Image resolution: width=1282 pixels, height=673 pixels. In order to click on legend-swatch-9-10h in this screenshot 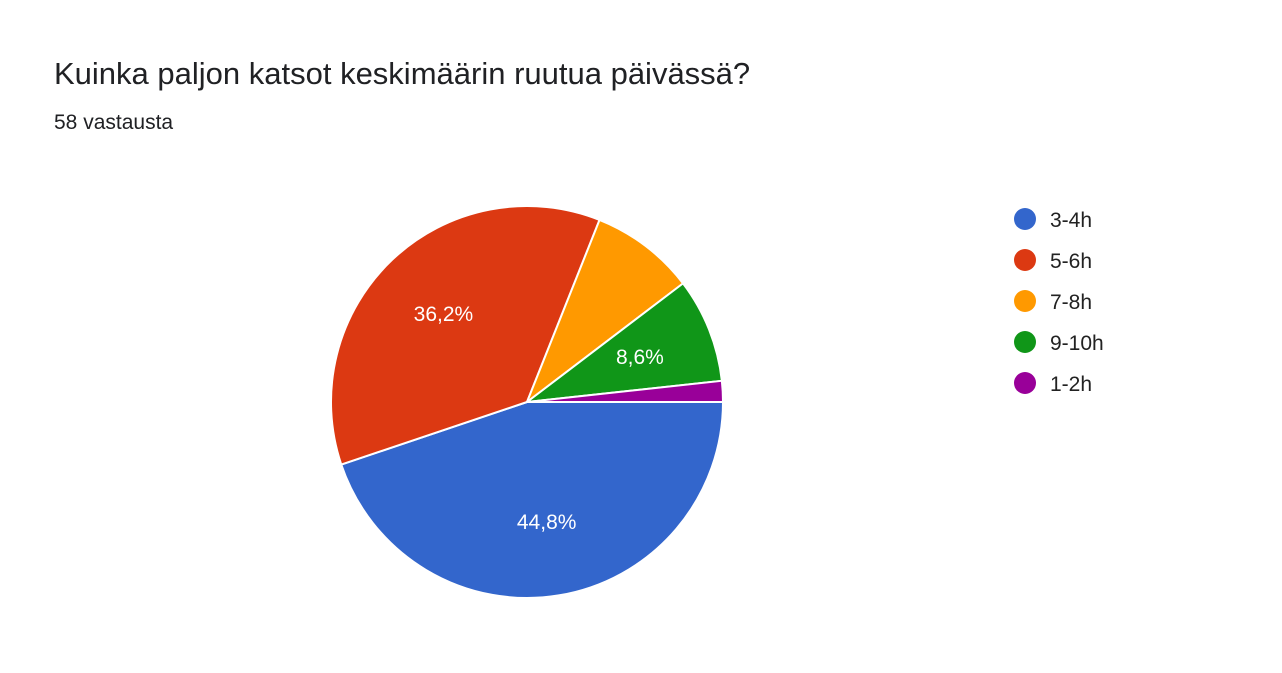, I will do `click(1025, 342)`.